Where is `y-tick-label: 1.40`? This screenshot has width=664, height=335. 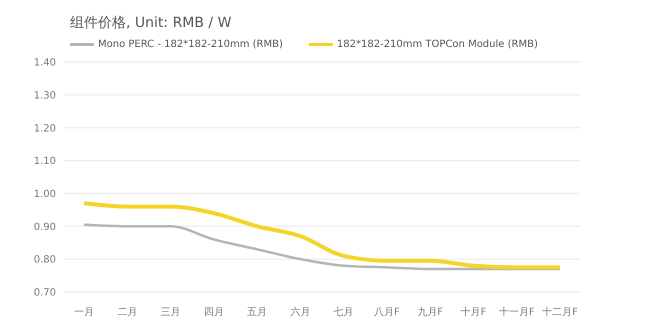 y-tick-label: 1.40 is located at coordinates (45, 63).